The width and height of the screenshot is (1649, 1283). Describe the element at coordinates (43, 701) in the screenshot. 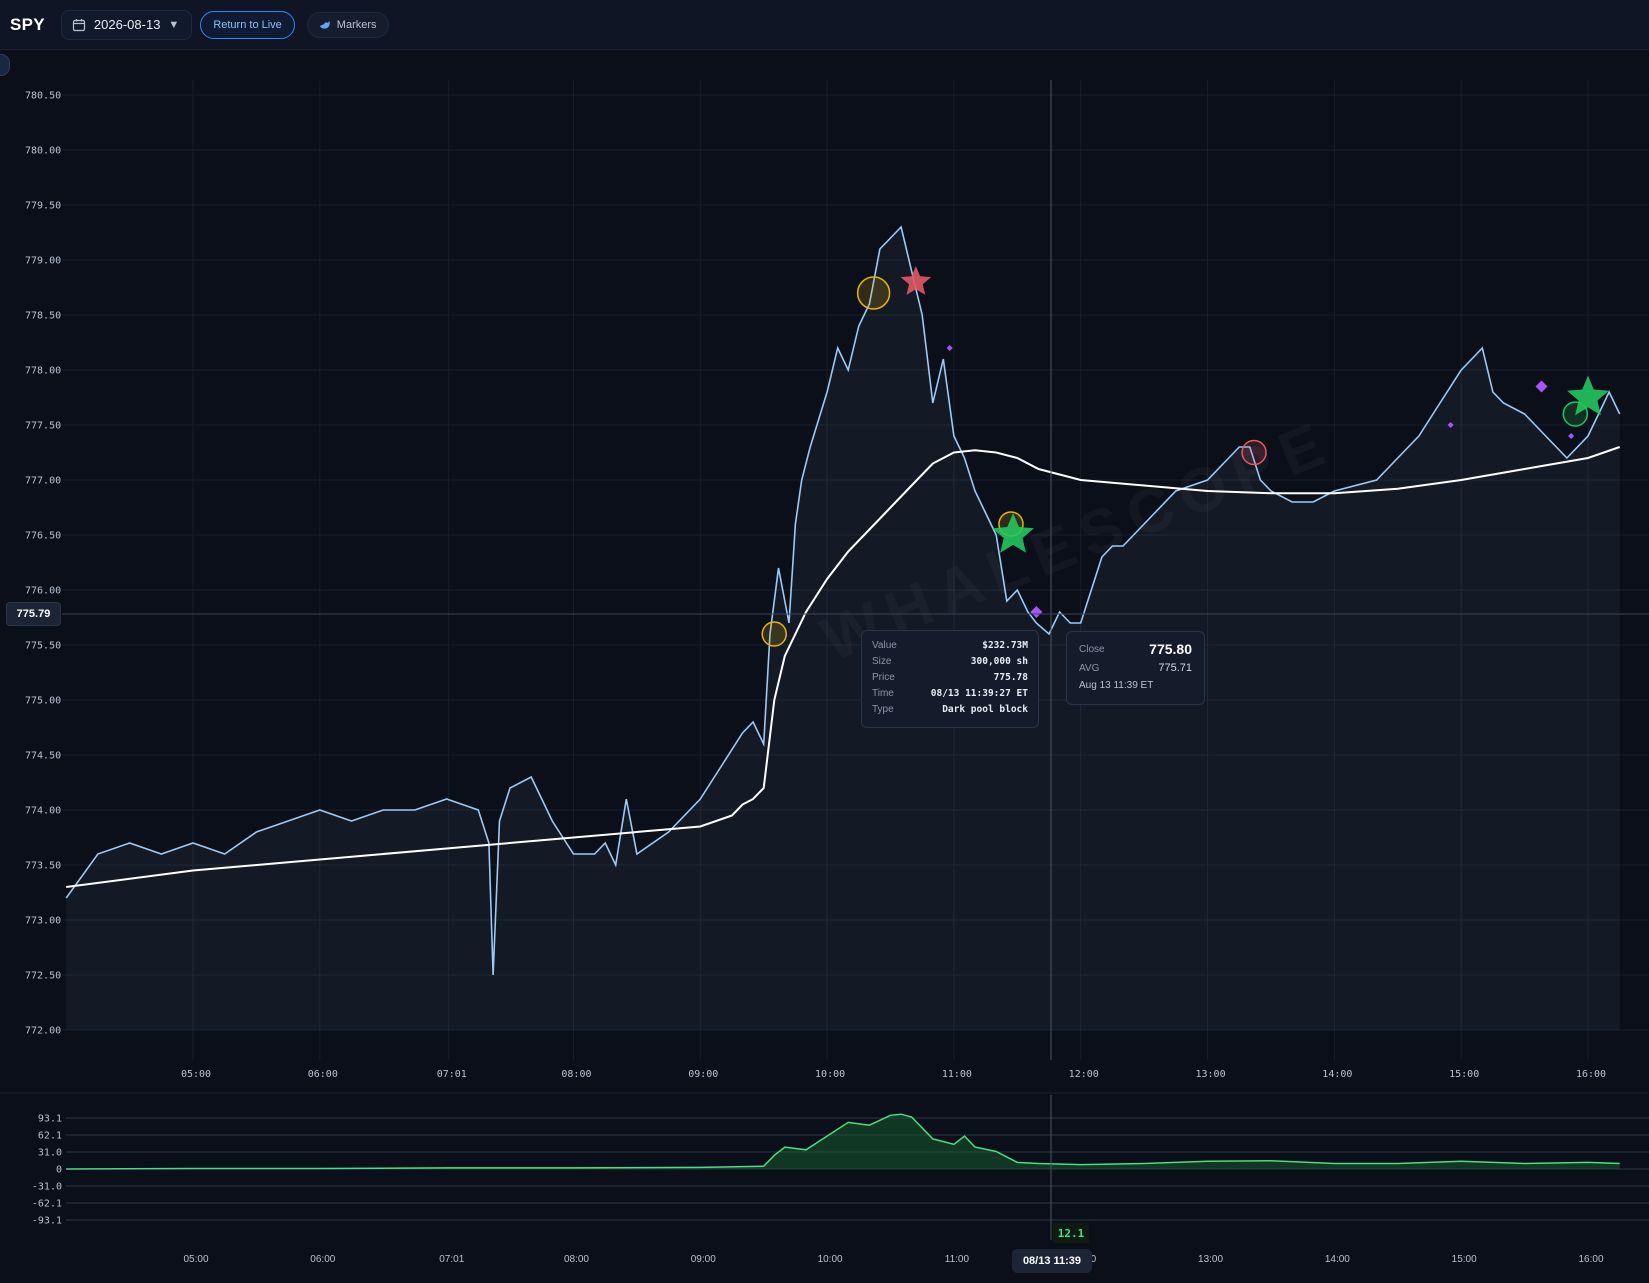

I see `y-axis-tick-label: 775.00` at that location.